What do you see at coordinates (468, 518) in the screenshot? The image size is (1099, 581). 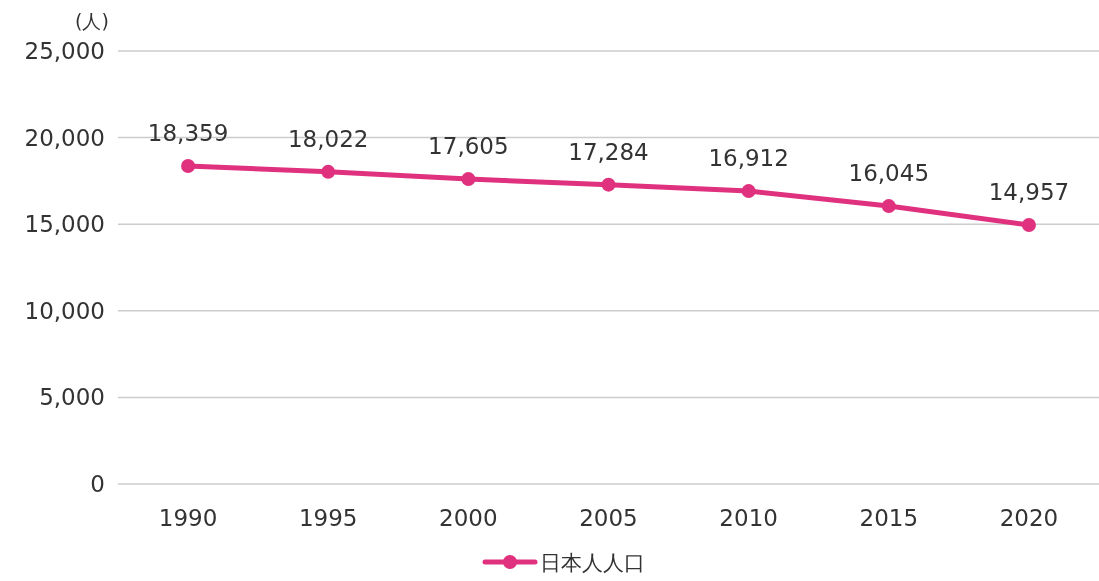 I see `x-tick-label: 2000` at bounding box center [468, 518].